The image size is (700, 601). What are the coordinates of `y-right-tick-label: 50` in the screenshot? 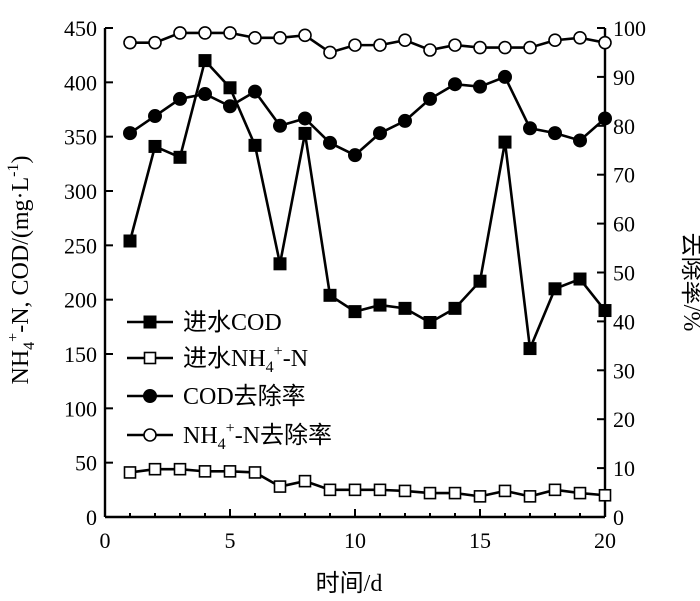 It's located at (624, 273).